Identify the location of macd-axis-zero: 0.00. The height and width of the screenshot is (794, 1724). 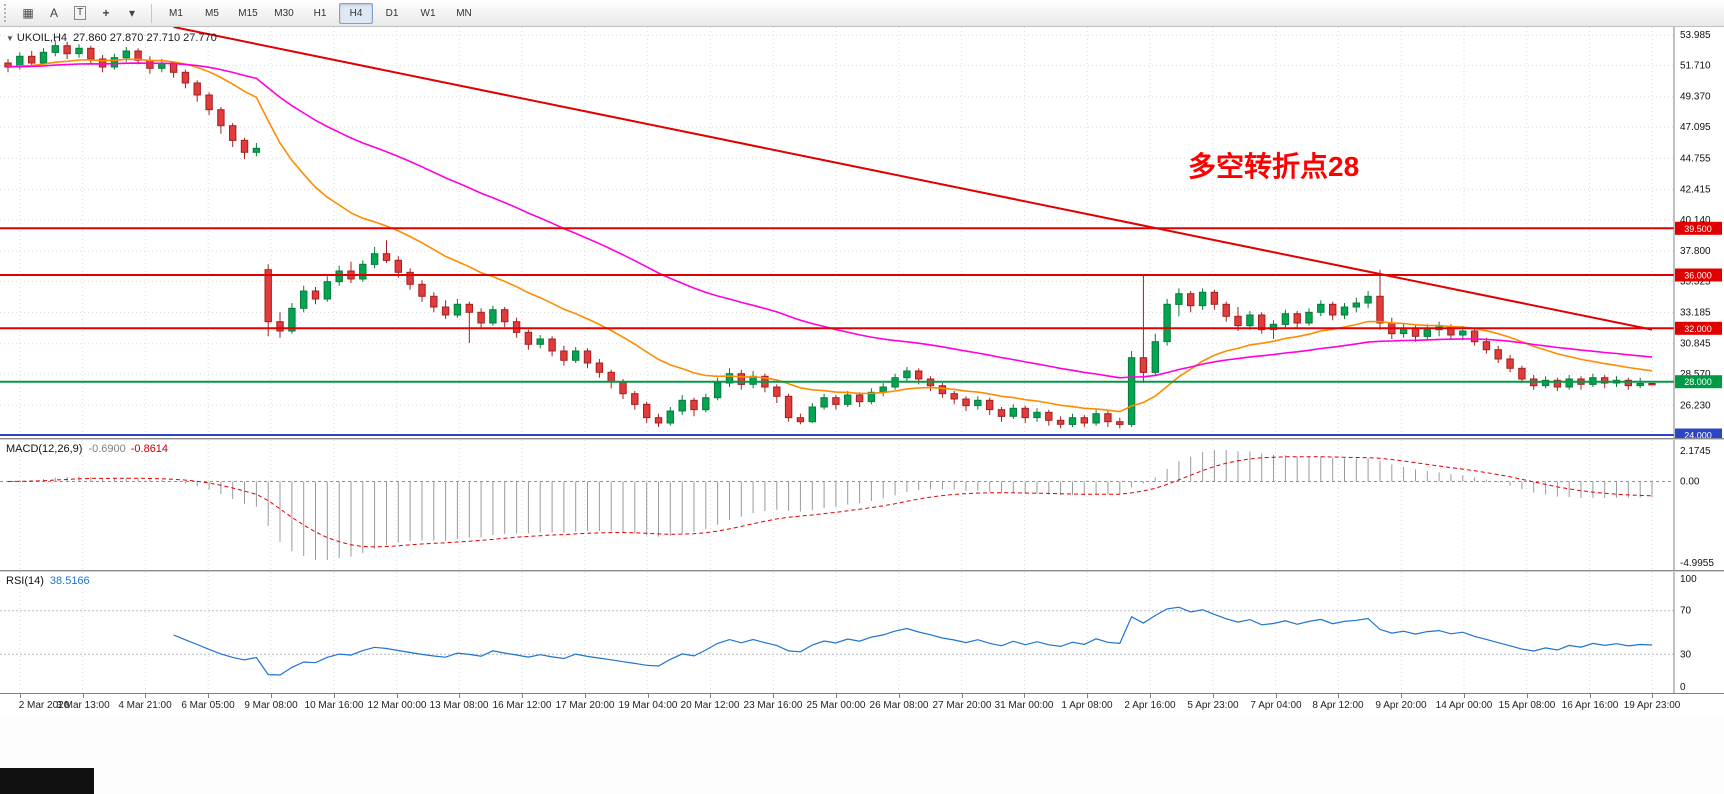
(1690, 482).